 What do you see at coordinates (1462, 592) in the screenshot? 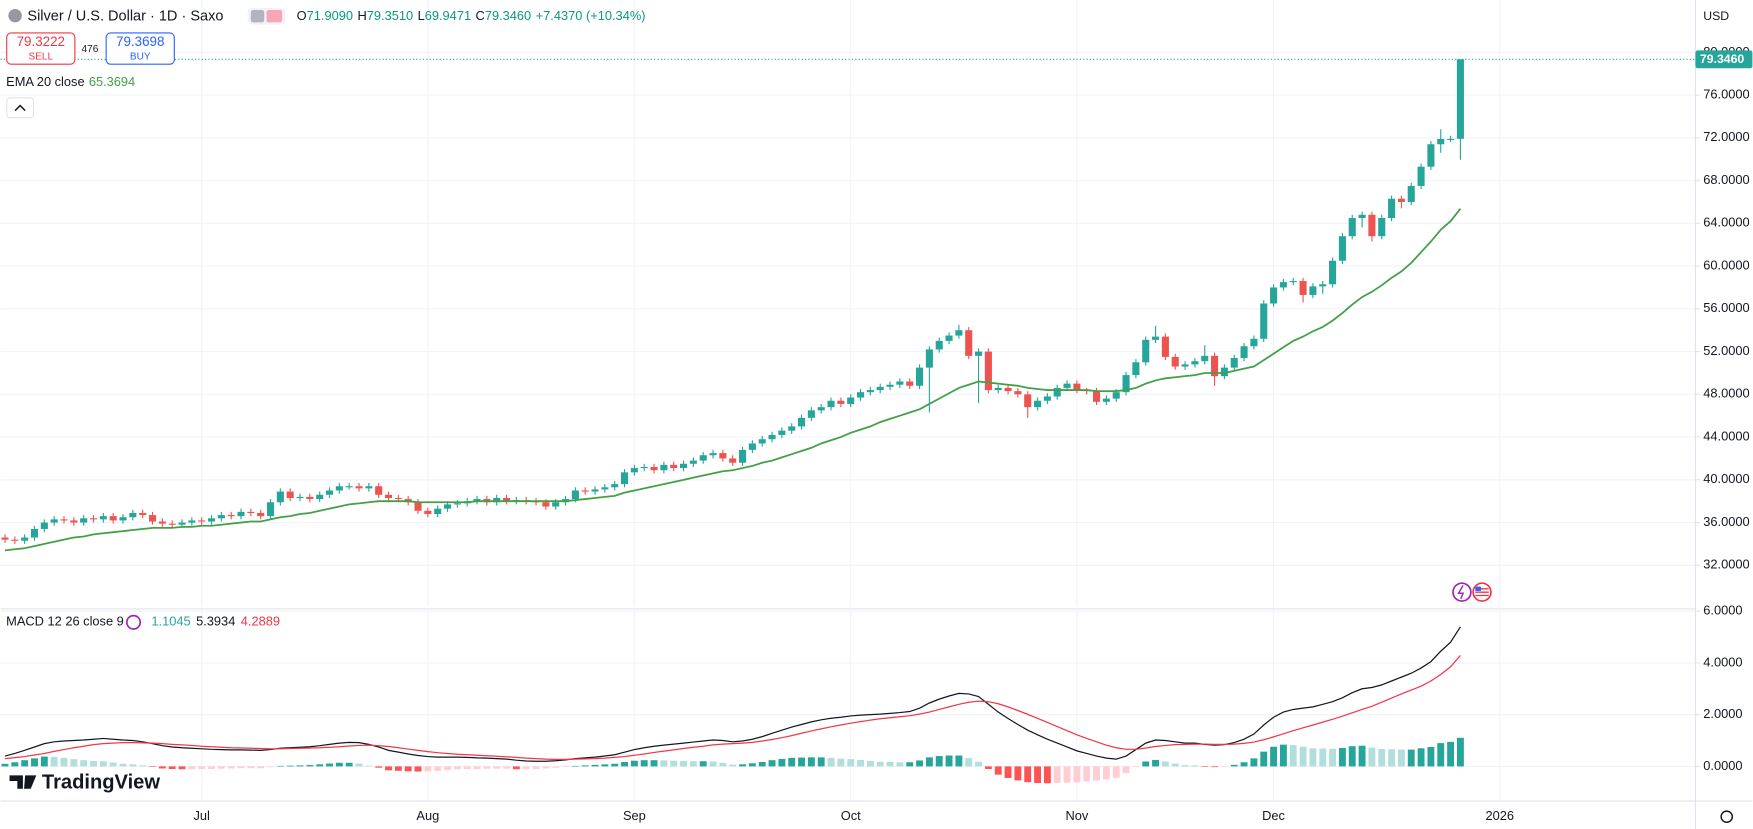
I see `event-icon` at bounding box center [1462, 592].